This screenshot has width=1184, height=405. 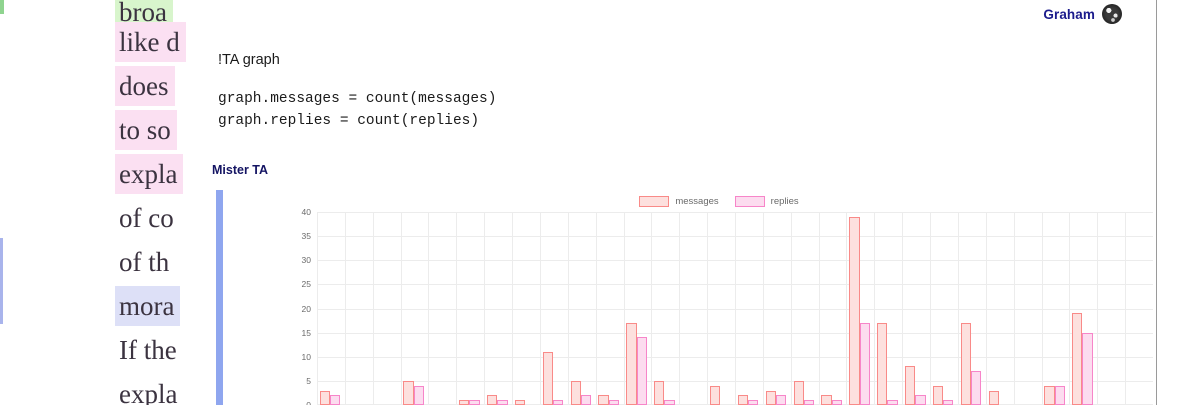 What do you see at coordinates (766, 201) in the screenshot?
I see `legend-item-replies: replies` at bounding box center [766, 201].